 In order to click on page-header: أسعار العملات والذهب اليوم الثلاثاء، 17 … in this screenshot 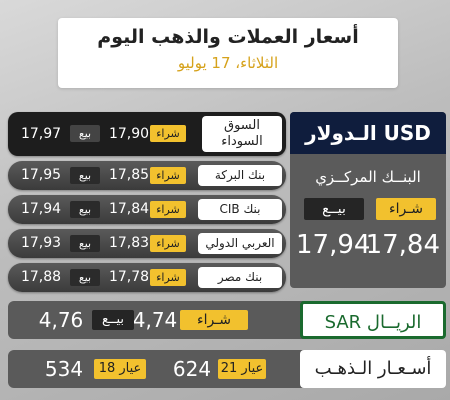, I will do `click(228, 53)`.